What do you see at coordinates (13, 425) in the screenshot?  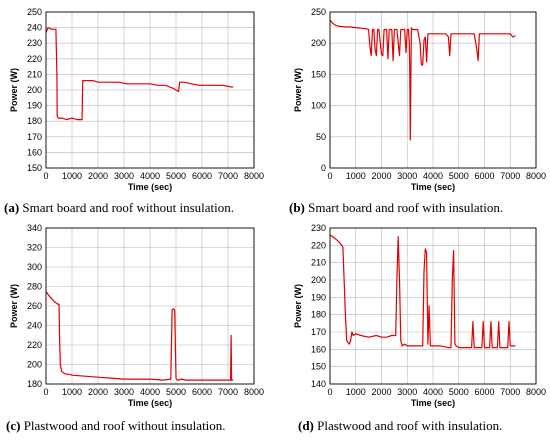 I see `caption-letter: (c)` at bounding box center [13, 425].